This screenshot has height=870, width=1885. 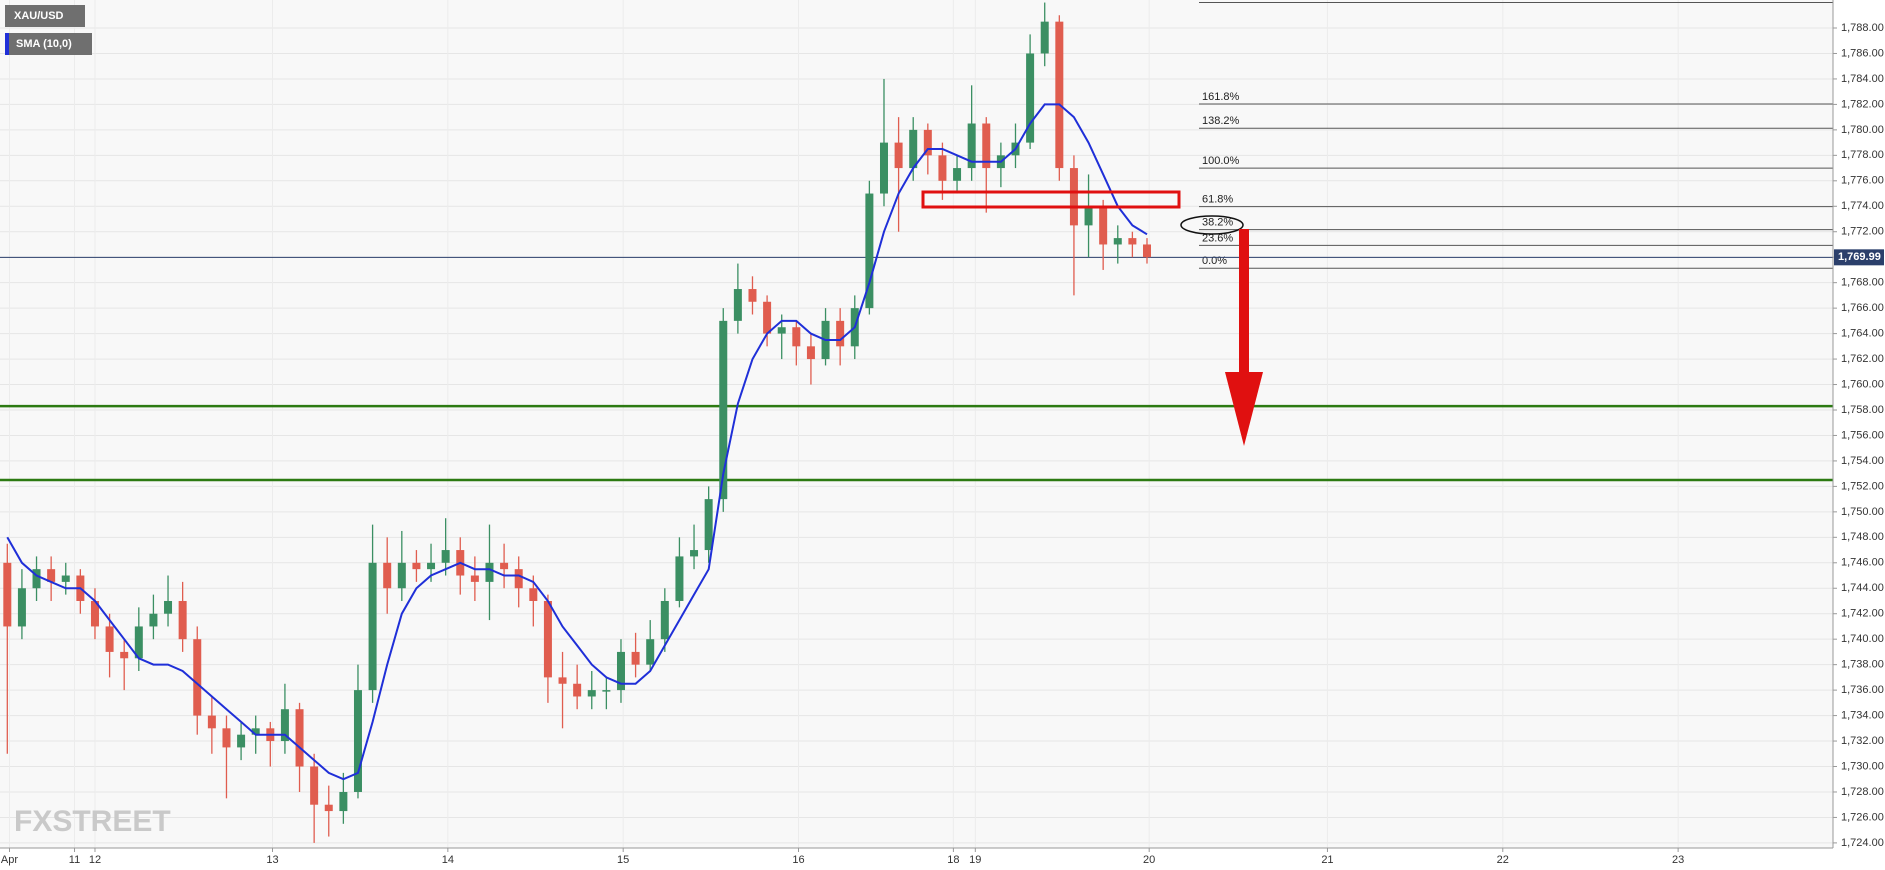 I want to click on x-tick-label: 22, so click(x=1503, y=860).